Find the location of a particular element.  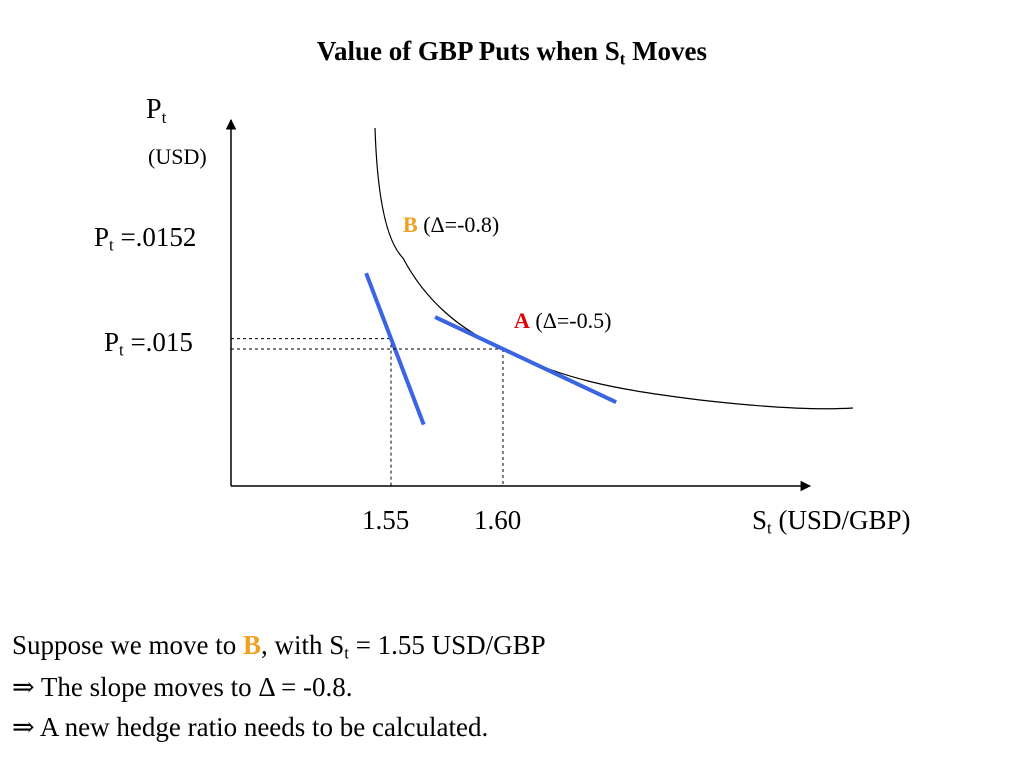

x-tick-label-160: 1.60 is located at coordinates (498, 520).